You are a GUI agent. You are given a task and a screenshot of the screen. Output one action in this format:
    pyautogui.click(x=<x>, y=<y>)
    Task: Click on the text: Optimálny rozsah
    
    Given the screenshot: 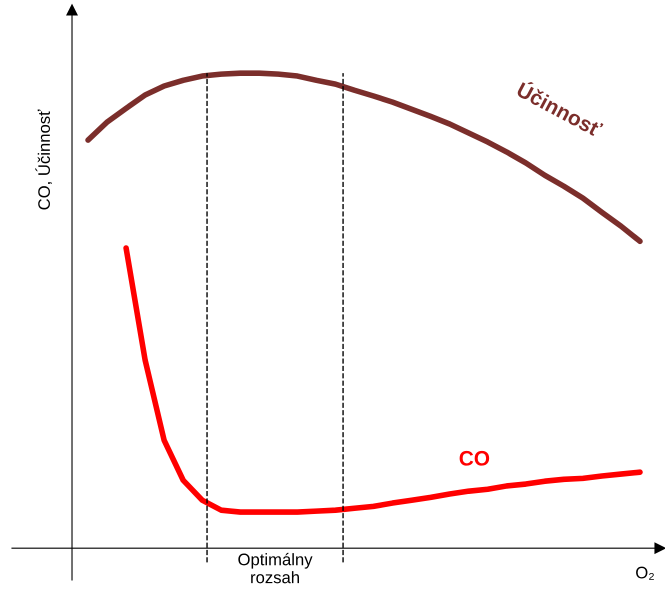 What is the action you would take?
    pyautogui.click(x=275, y=568)
    